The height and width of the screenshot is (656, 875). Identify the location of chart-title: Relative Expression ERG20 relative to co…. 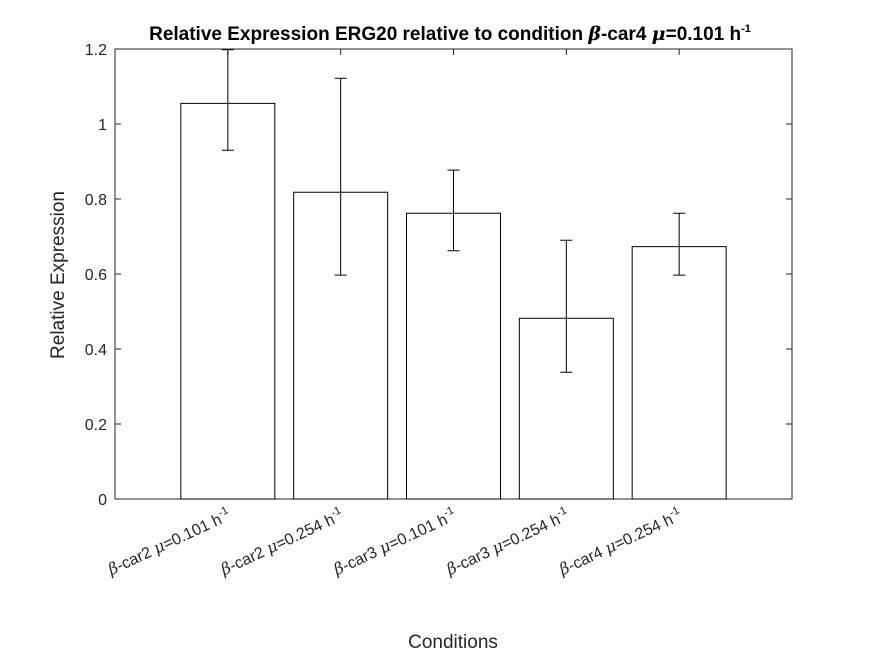
(450, 34).